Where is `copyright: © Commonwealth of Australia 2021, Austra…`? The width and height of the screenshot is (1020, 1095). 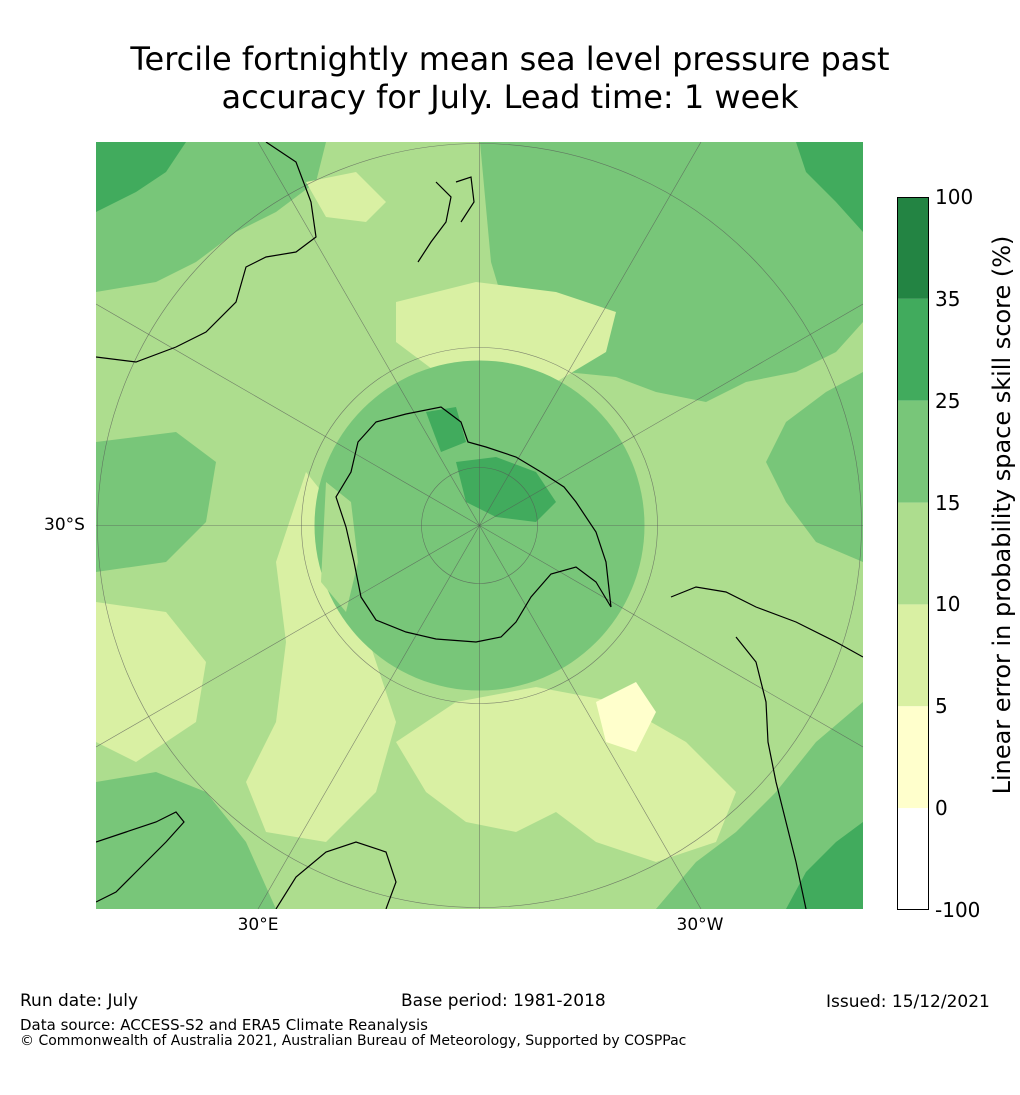 copyright: © Commonwealth of Australia 2021, Austra… is located at coordinates (353, 1041).